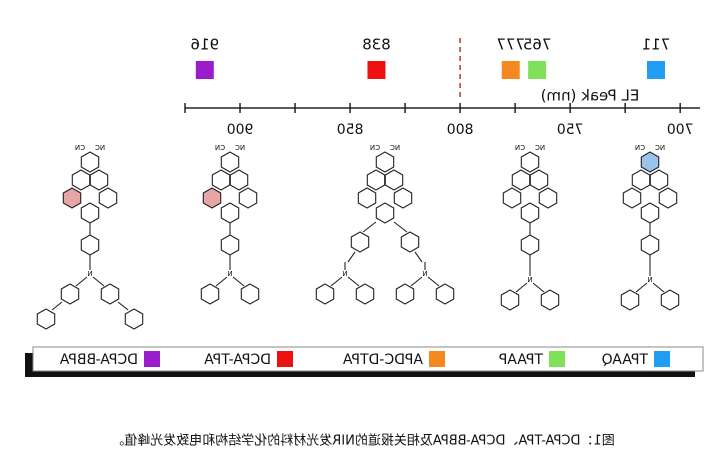  I want to click on value-label: 777, so click(510, 45).